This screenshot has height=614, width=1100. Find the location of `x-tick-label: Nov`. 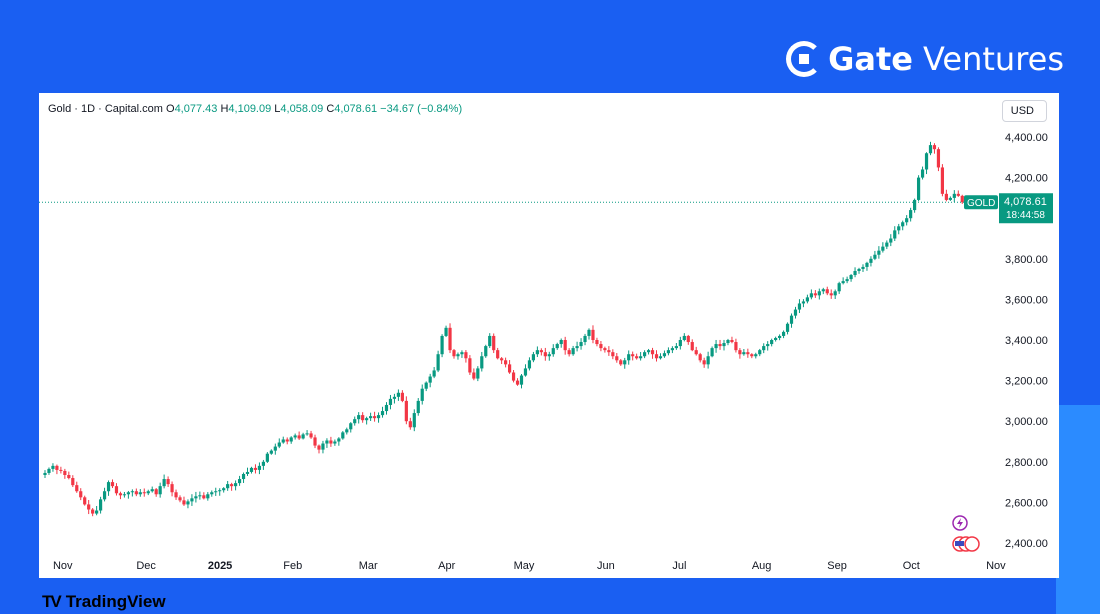

x-tick-label: Nov is located at coordinates (63, 566).